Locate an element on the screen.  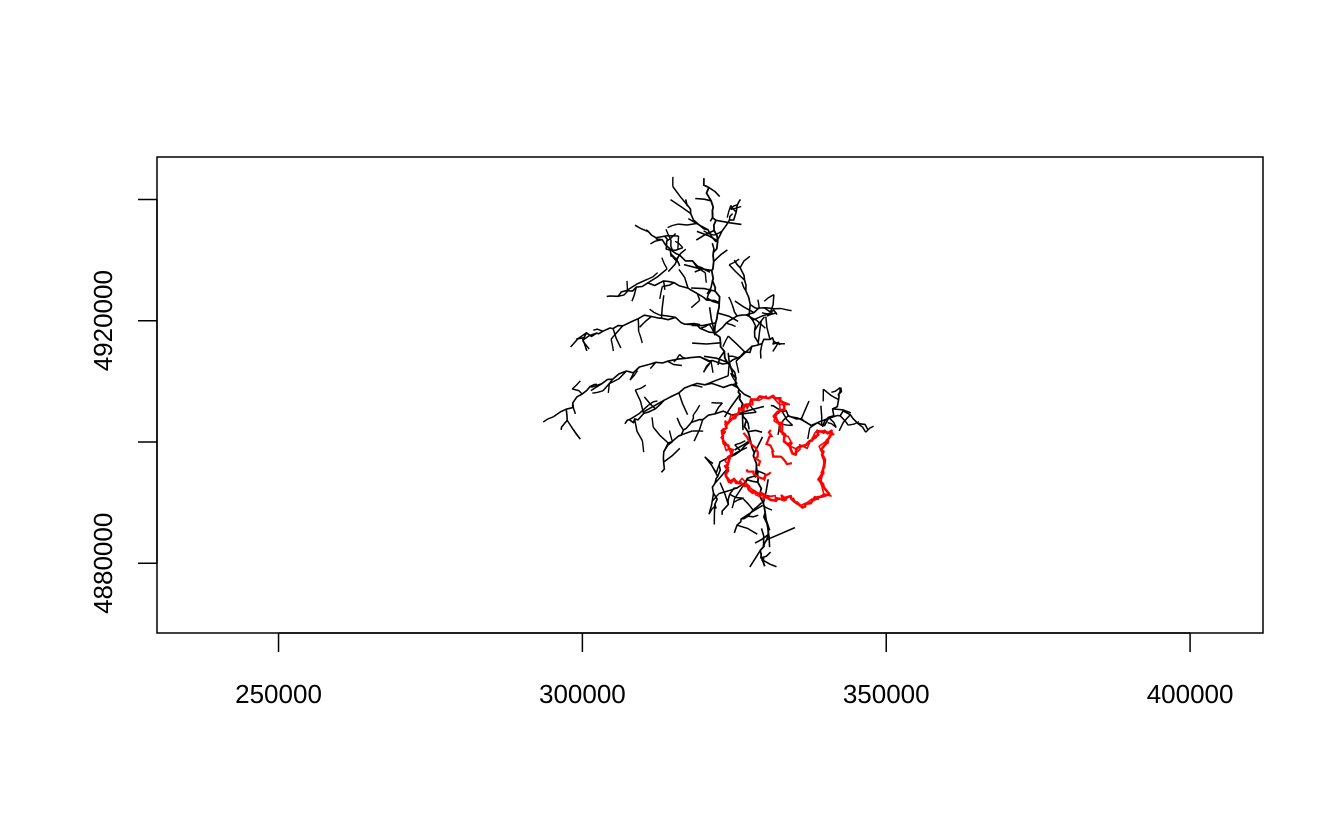
series-layer is located at coordinates (708, 372).